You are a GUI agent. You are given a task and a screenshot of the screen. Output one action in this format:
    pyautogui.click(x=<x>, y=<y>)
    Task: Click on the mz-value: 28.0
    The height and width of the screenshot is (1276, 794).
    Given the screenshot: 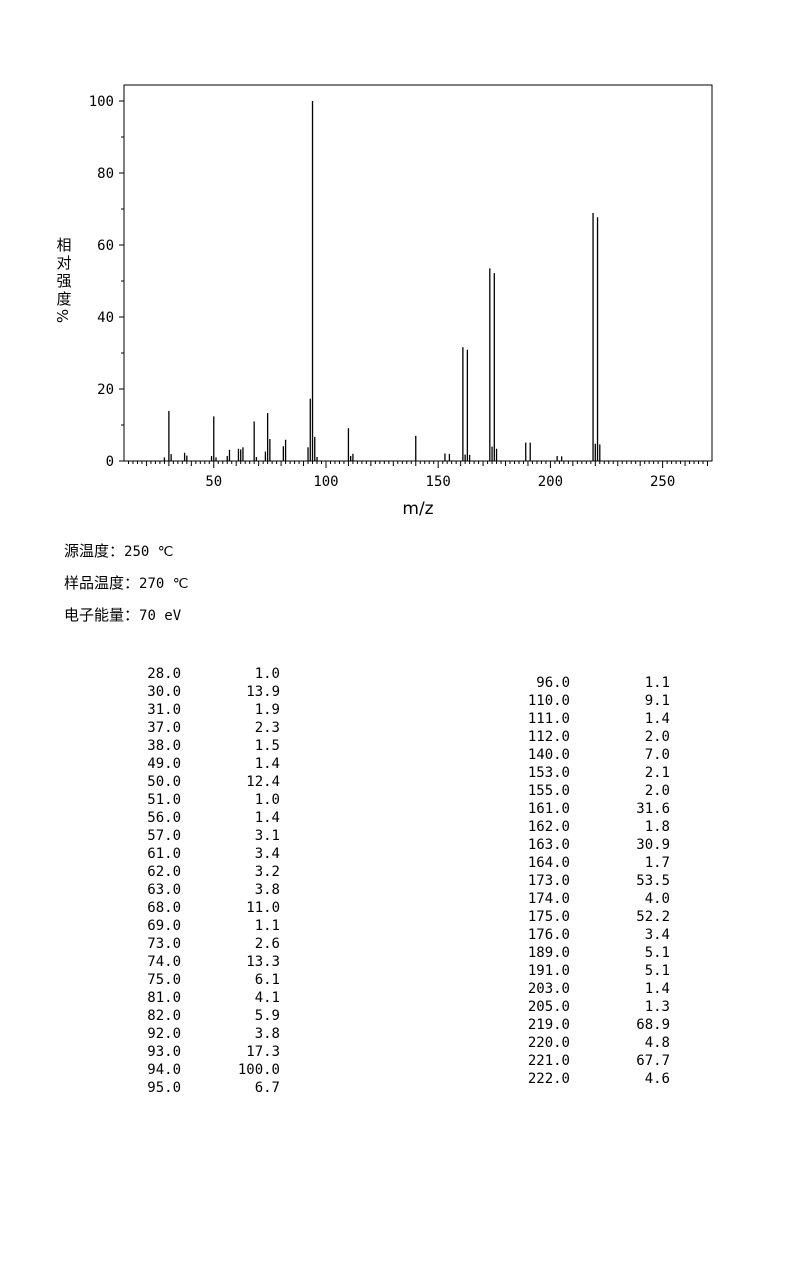 What is the action you would take?
    pyautogui.click(x=164, y=674)
    